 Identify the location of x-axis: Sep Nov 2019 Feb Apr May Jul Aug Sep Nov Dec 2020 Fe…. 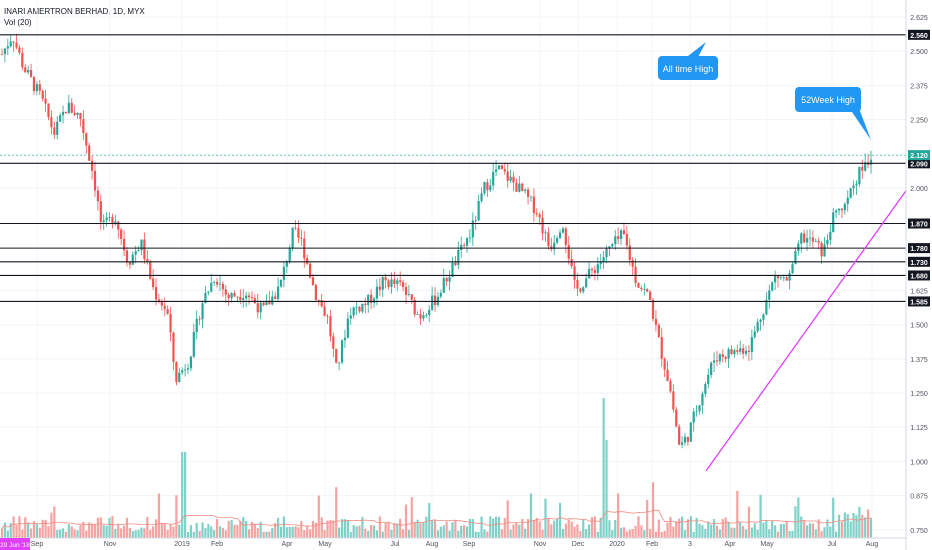
(453, 543).